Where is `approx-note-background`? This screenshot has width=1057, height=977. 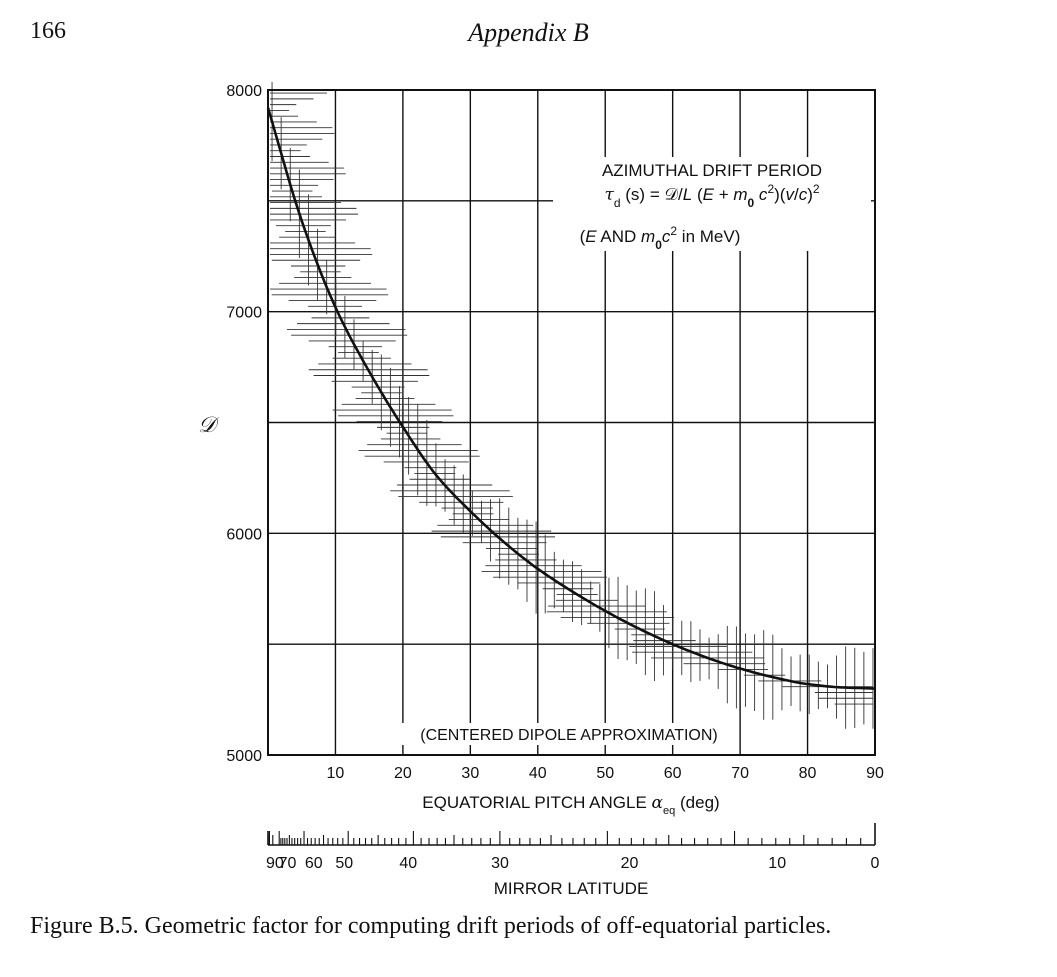 approx-note-background is located at coordinates (569, 734).